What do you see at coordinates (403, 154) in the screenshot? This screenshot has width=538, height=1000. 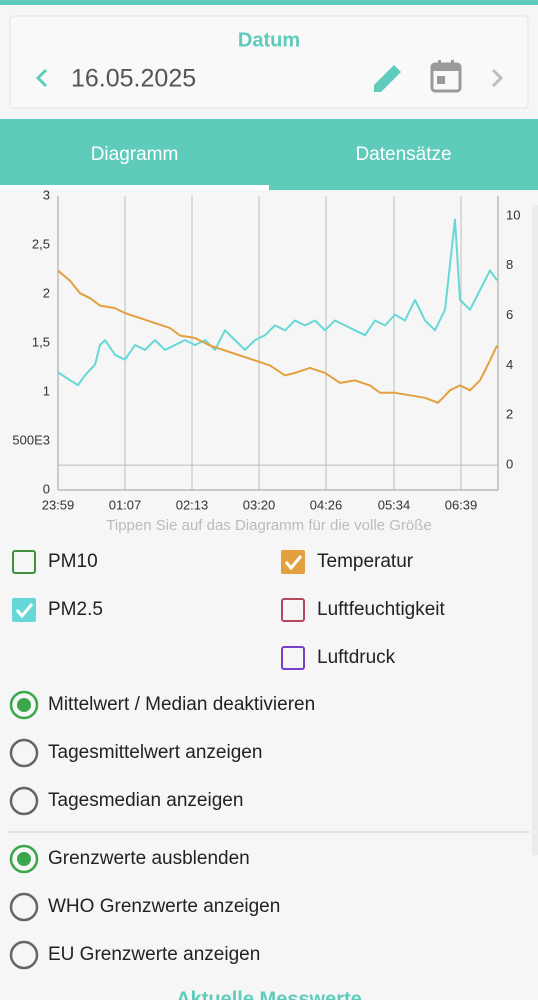 I see `tab-label: Datensätze` at bounding box center [403, 154].